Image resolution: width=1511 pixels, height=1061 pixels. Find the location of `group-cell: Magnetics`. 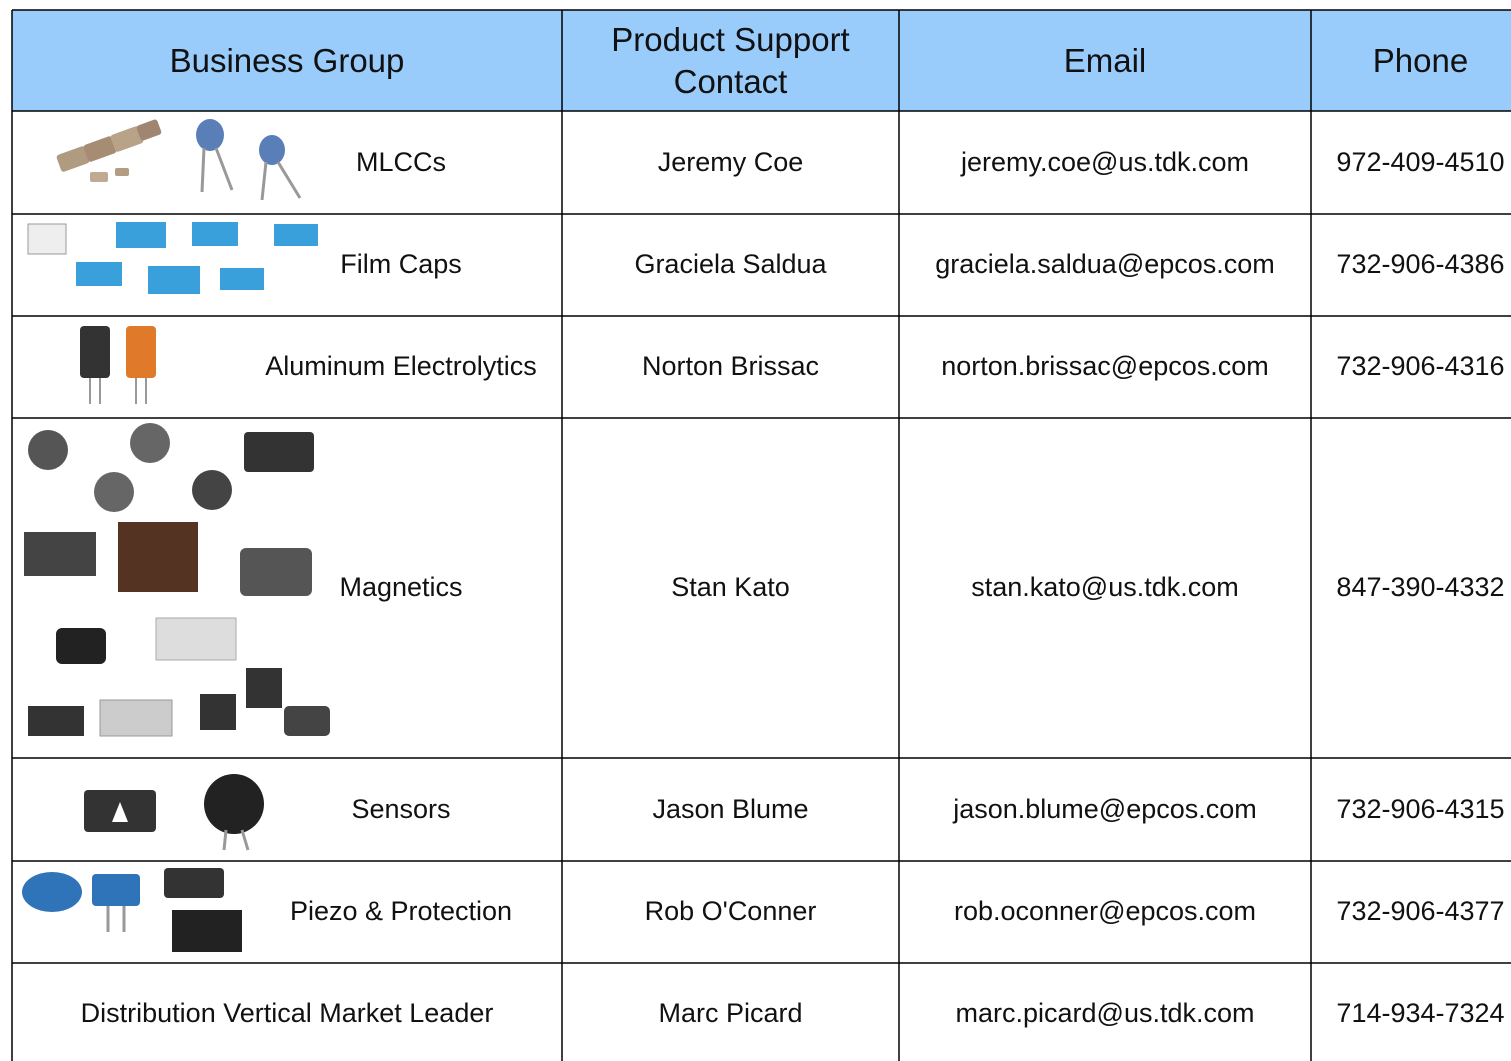

group-cell: Magnetics is located at coordinates (401, 587).